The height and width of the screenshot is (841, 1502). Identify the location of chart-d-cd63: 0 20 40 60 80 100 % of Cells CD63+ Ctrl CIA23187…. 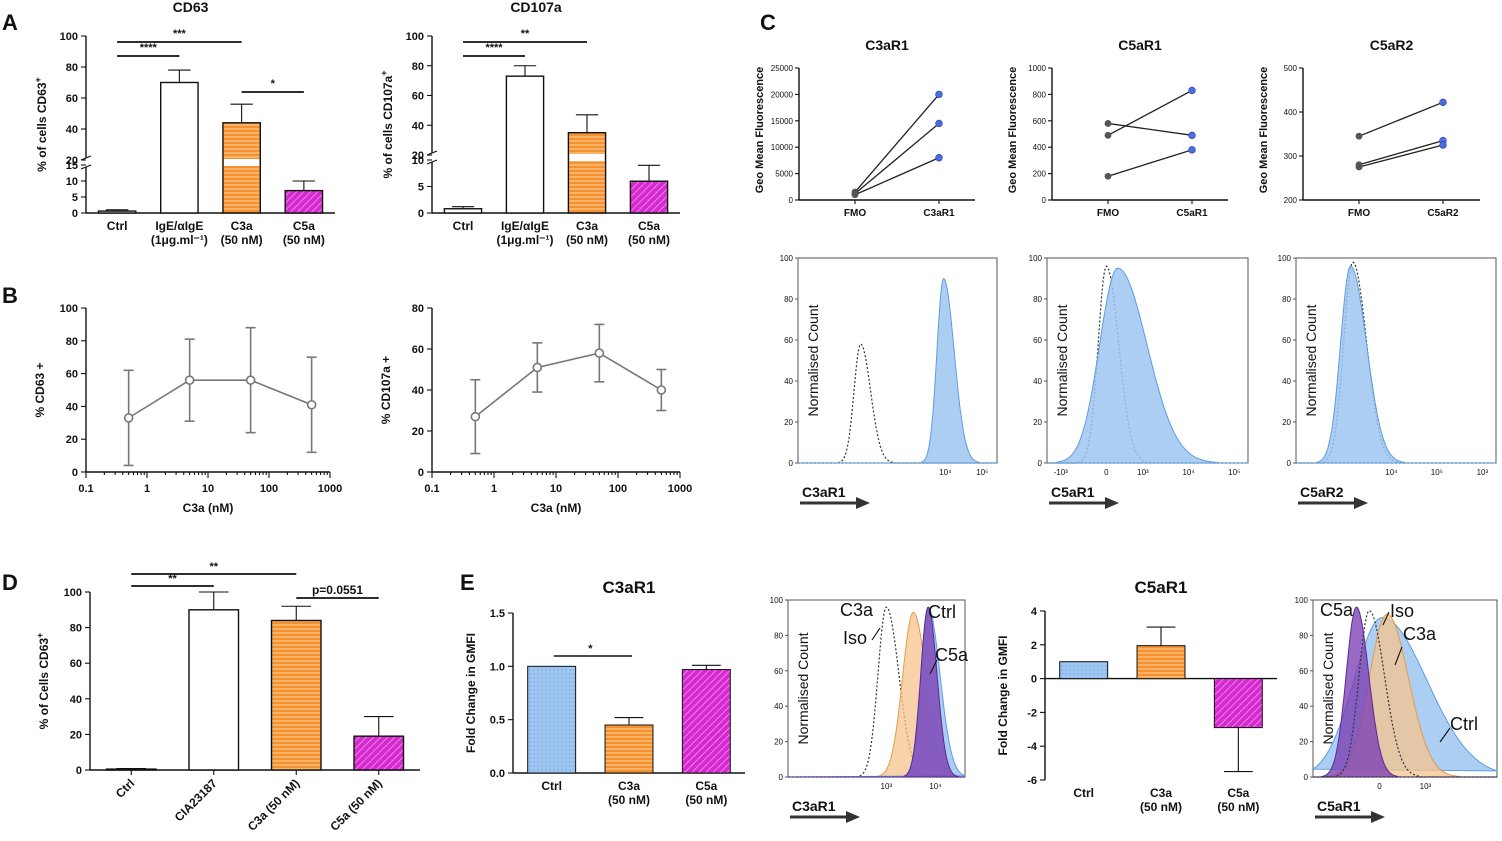
(227, 697).